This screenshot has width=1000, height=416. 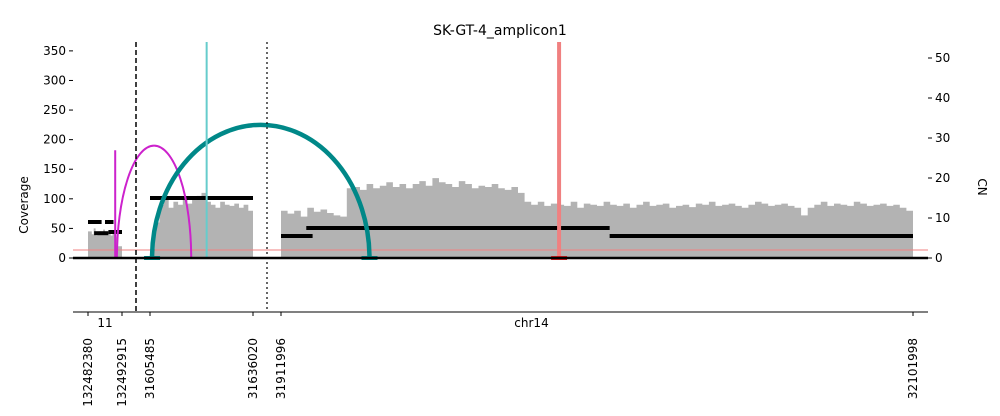 What do you see at coordinates (122, 372) in the screenshot?
I see `position-label-1: 132492915` at bounding box center [122, 372].